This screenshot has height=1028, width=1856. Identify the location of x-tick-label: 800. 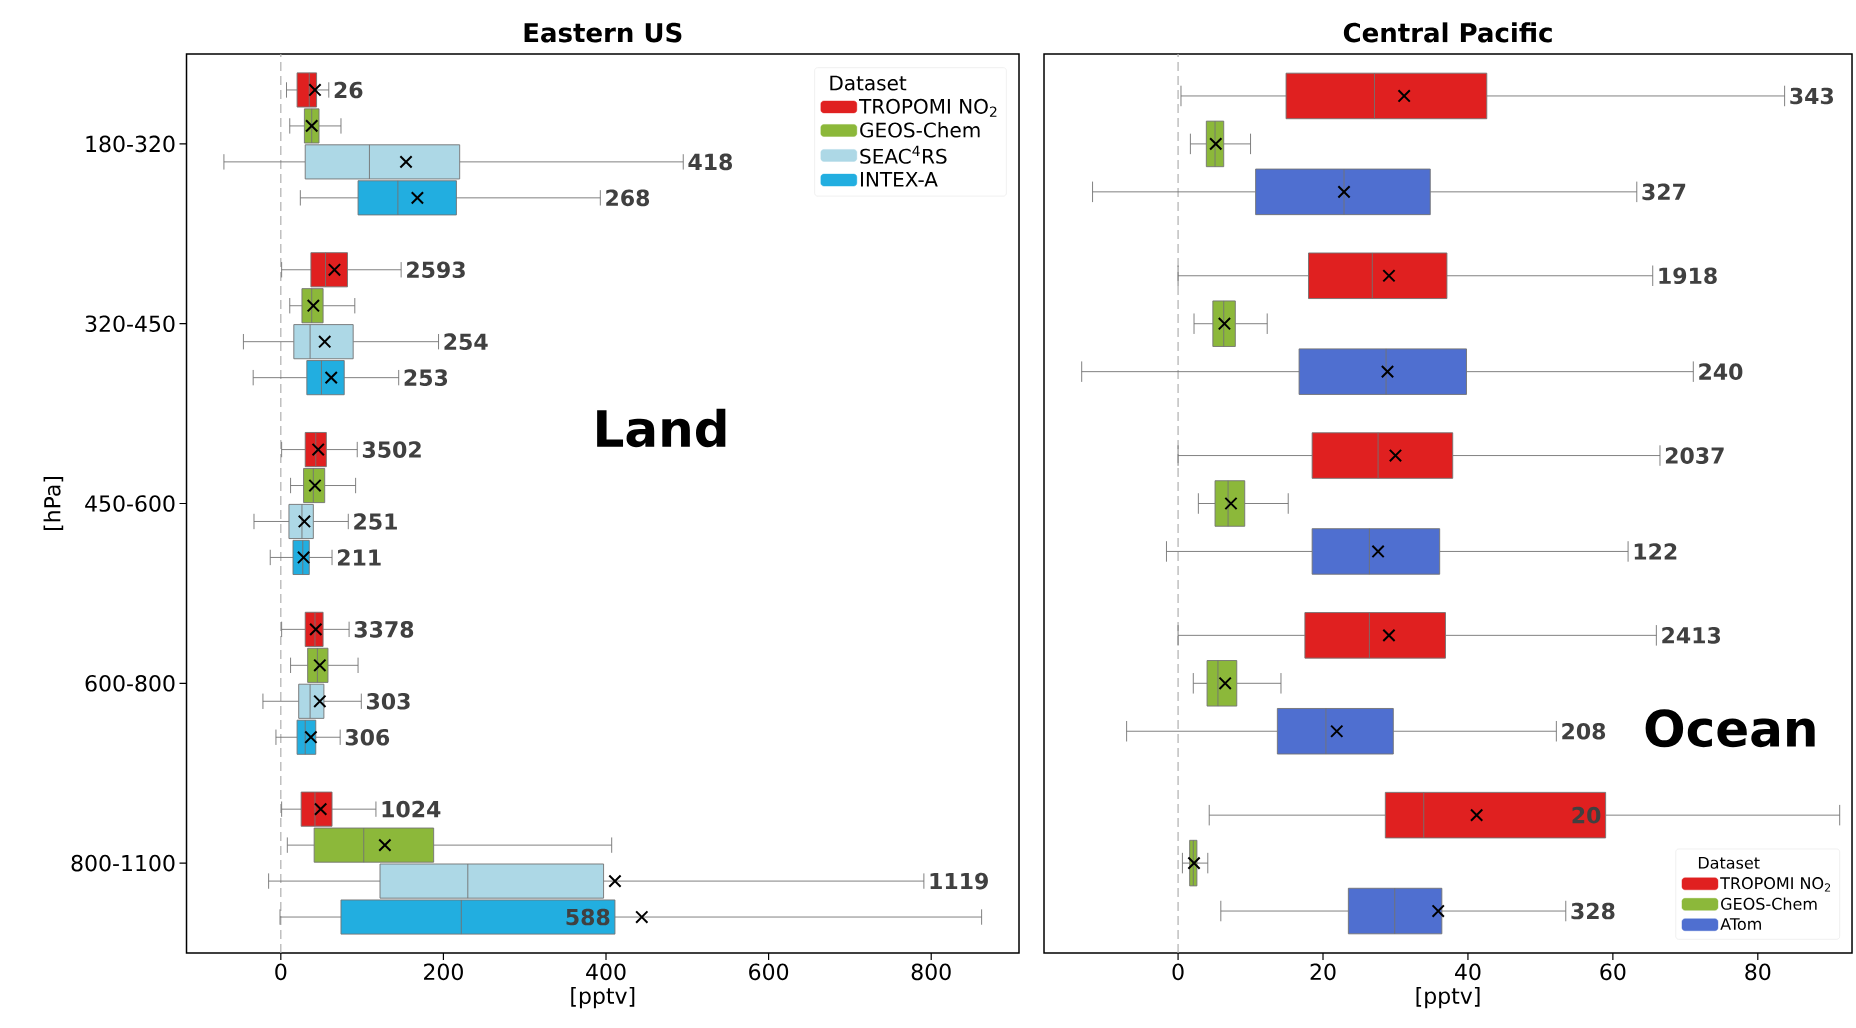
(931, 972).